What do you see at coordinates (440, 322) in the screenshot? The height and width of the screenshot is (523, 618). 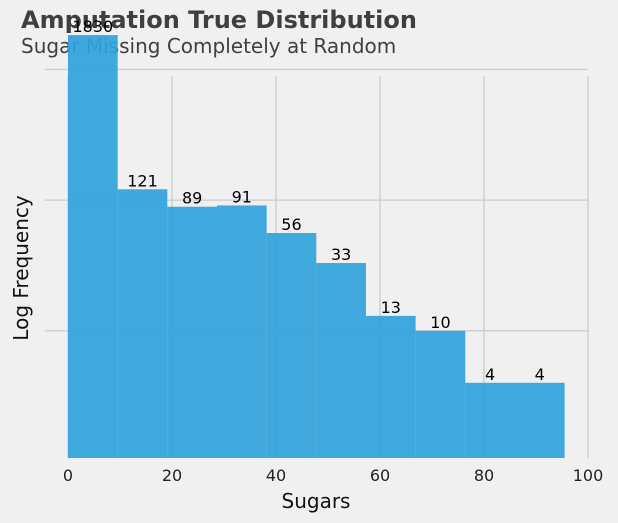 I see `bar-value-label: 10` at bounding box center [440, 322].